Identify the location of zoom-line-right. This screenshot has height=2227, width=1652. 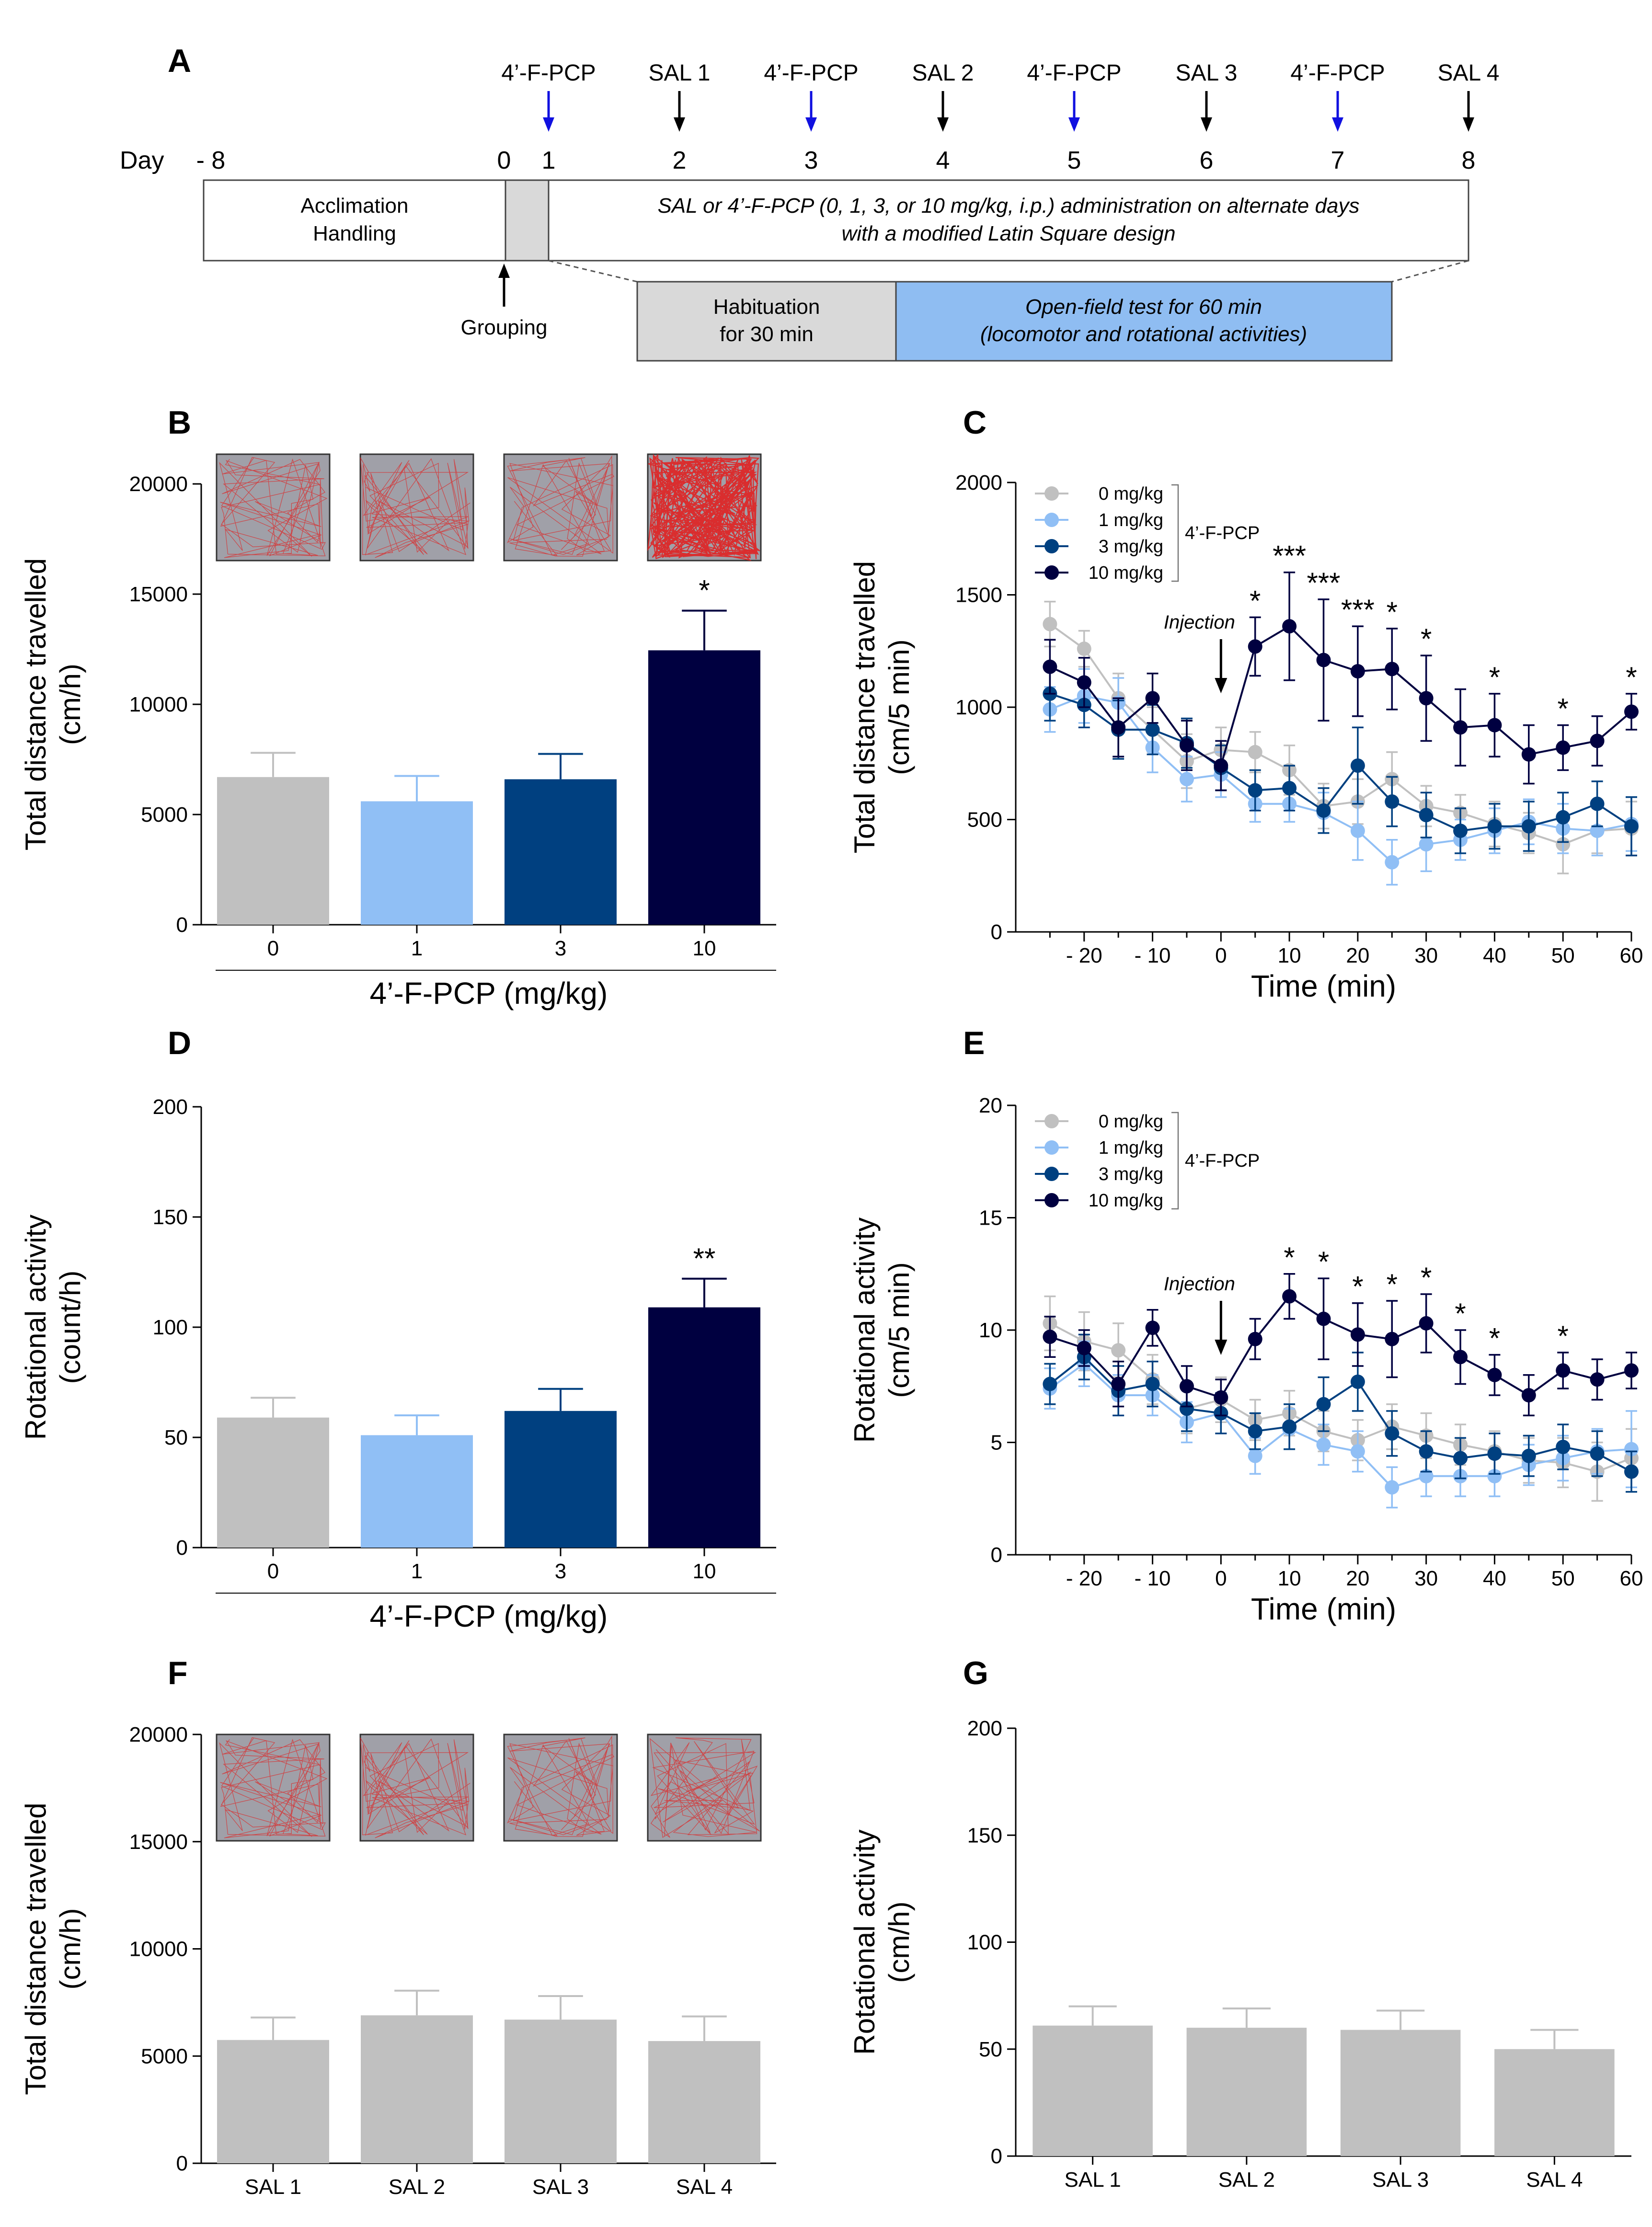
(1430, 272).